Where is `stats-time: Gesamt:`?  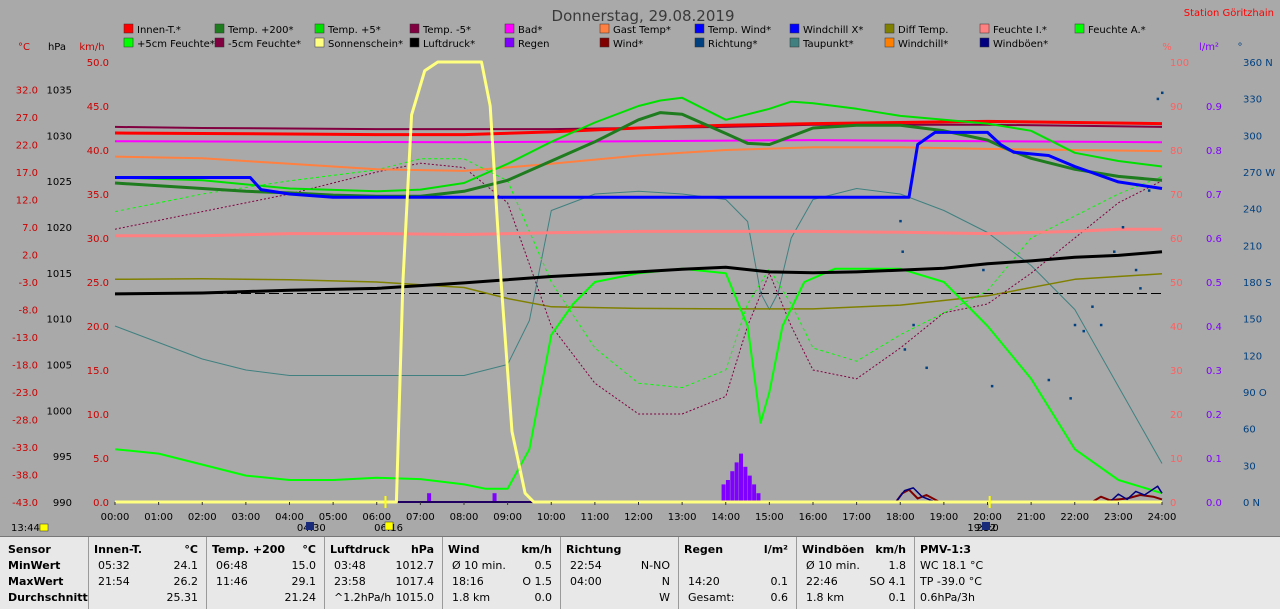
stats-time: Gesamt: is located at coordinates (711, 597).